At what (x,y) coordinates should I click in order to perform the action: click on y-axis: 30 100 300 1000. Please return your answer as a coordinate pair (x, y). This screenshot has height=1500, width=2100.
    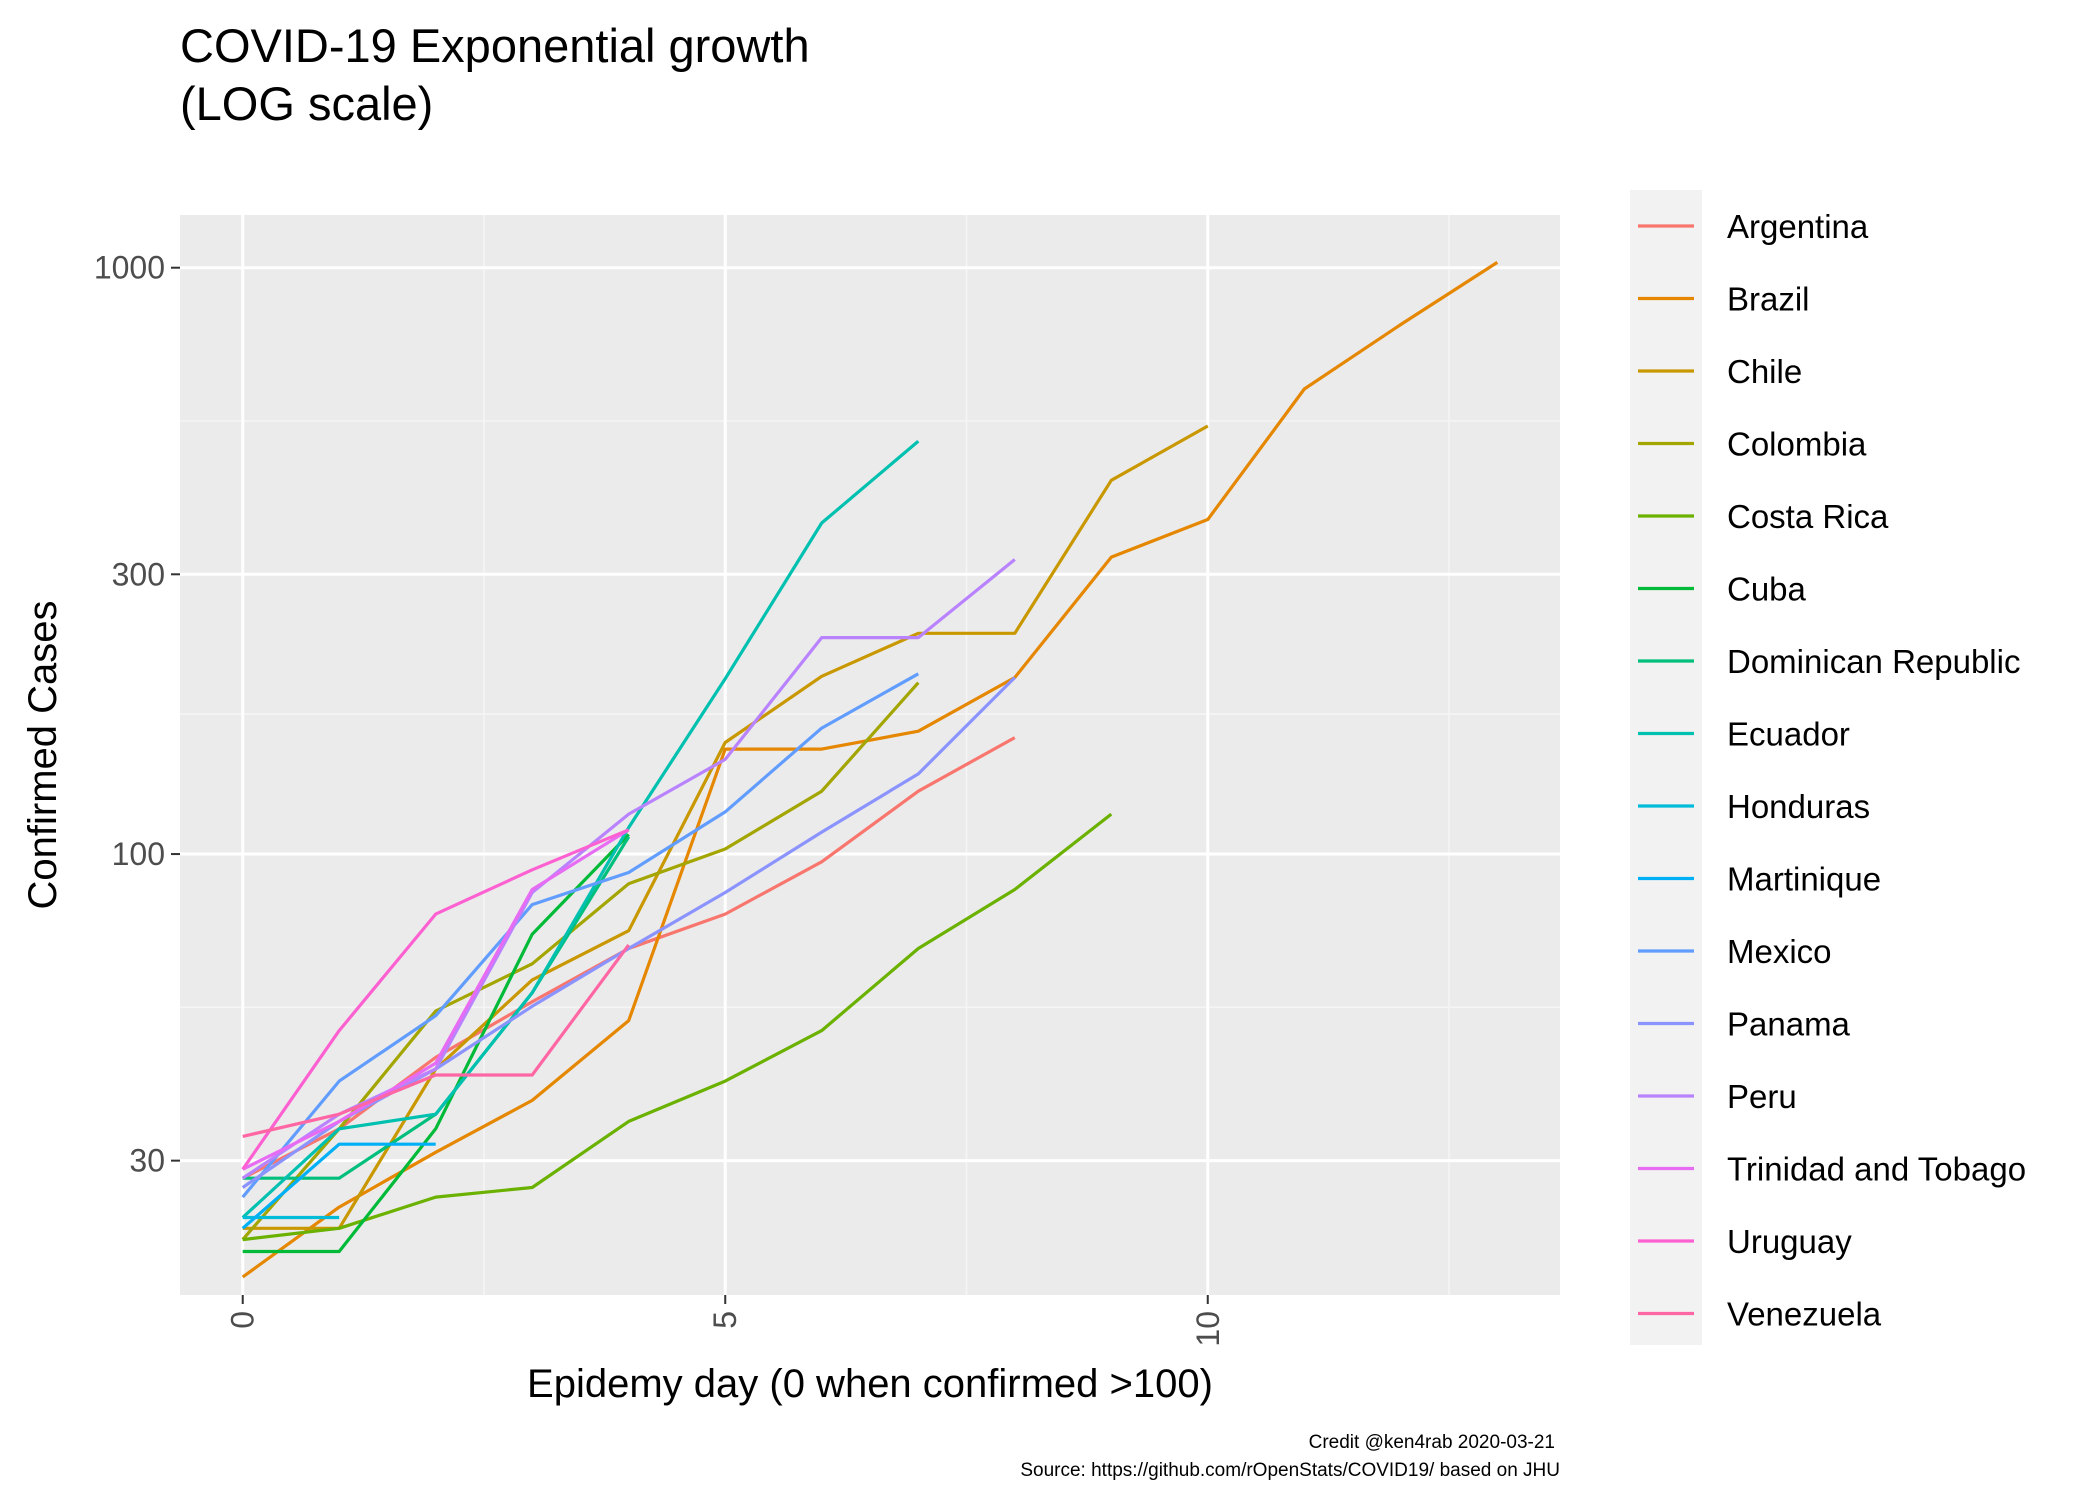
    Looking at the image, I should click on (137, 714).